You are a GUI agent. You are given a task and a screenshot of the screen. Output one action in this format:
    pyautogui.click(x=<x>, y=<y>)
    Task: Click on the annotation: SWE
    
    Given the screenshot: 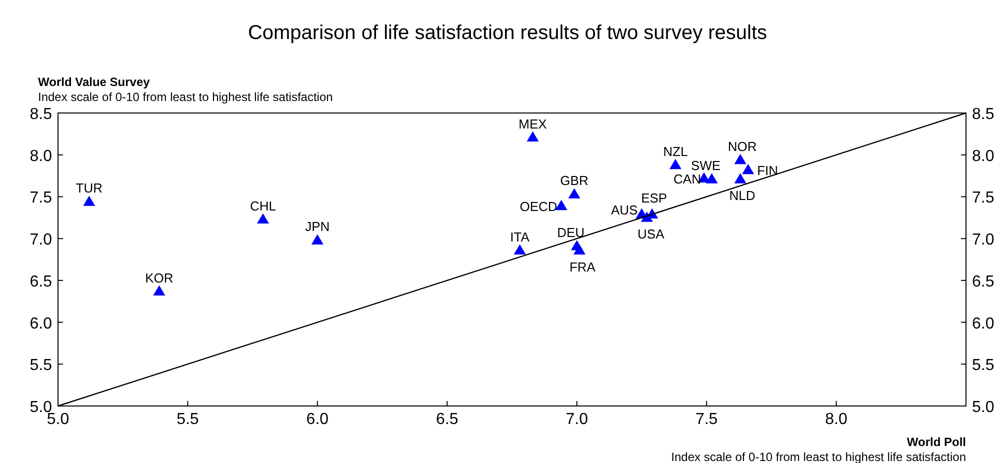 What is the action you would take?
    pyautogui.click(x=705, y=166)
    